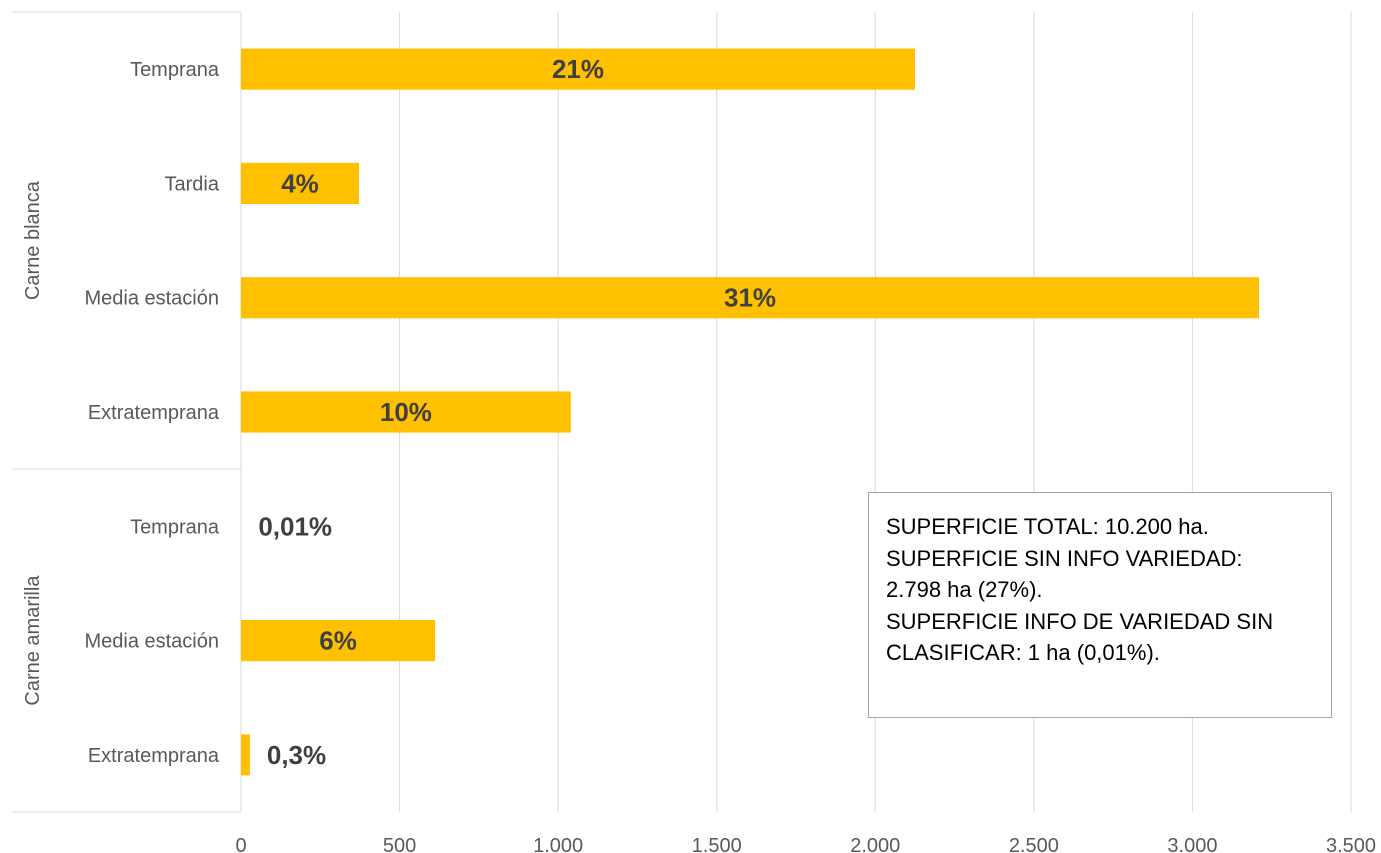 The image size is (1381, 853). What do you see at coordinates (296, 755) in the screenshot?
I see `data-label: 0,3%` at bounding box center [296, 755].